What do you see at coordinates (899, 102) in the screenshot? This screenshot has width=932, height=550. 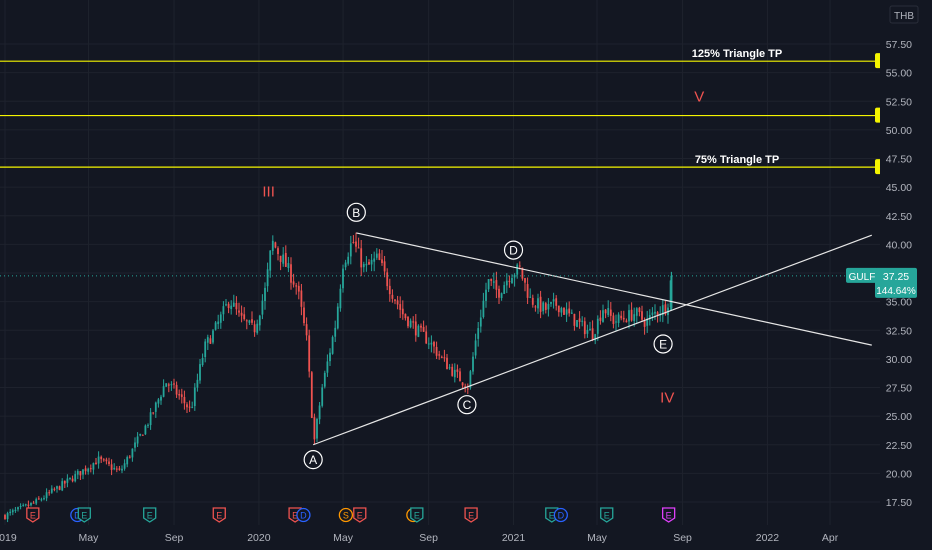 I see `price-tick-label: 52.50` at bounding box center [899, 102].